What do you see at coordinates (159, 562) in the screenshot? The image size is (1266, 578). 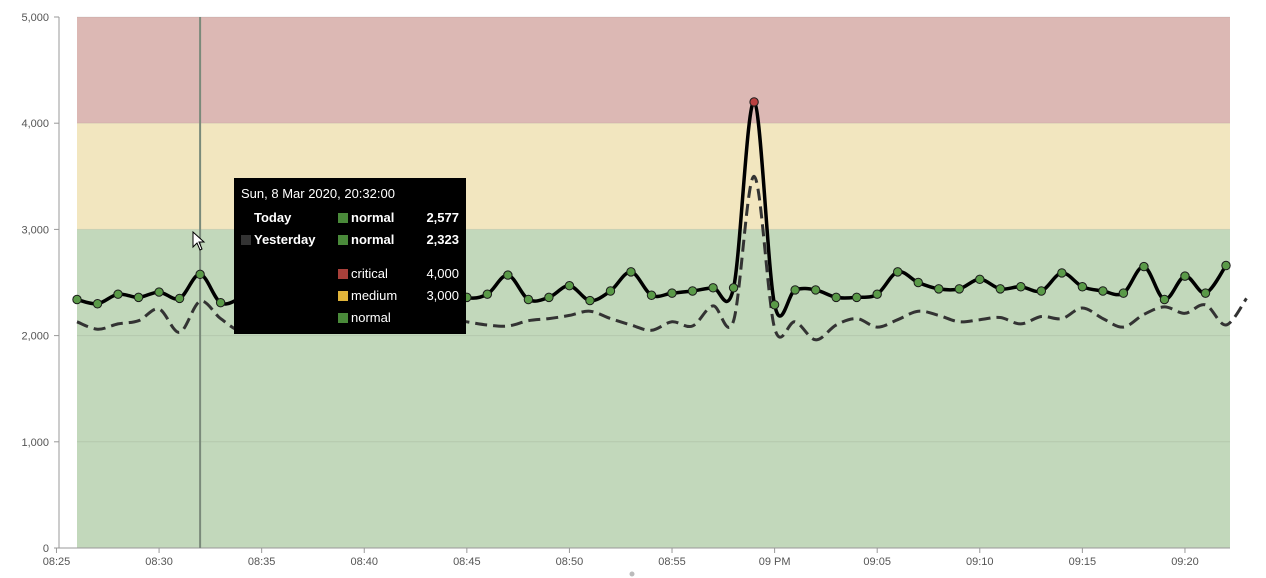 I see `x-tick-label: 08:30` at bounding box center [159, 562].